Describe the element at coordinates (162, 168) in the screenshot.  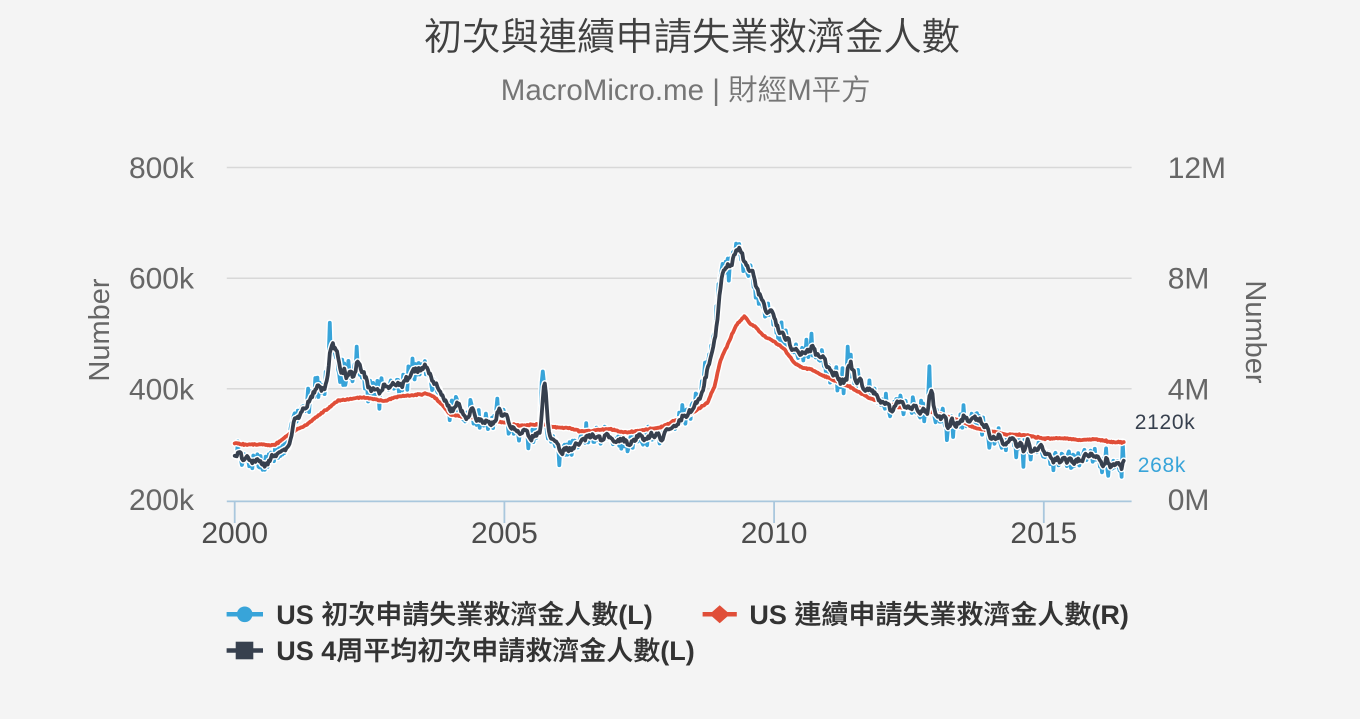
I see `svg-text: 800k` at that location.